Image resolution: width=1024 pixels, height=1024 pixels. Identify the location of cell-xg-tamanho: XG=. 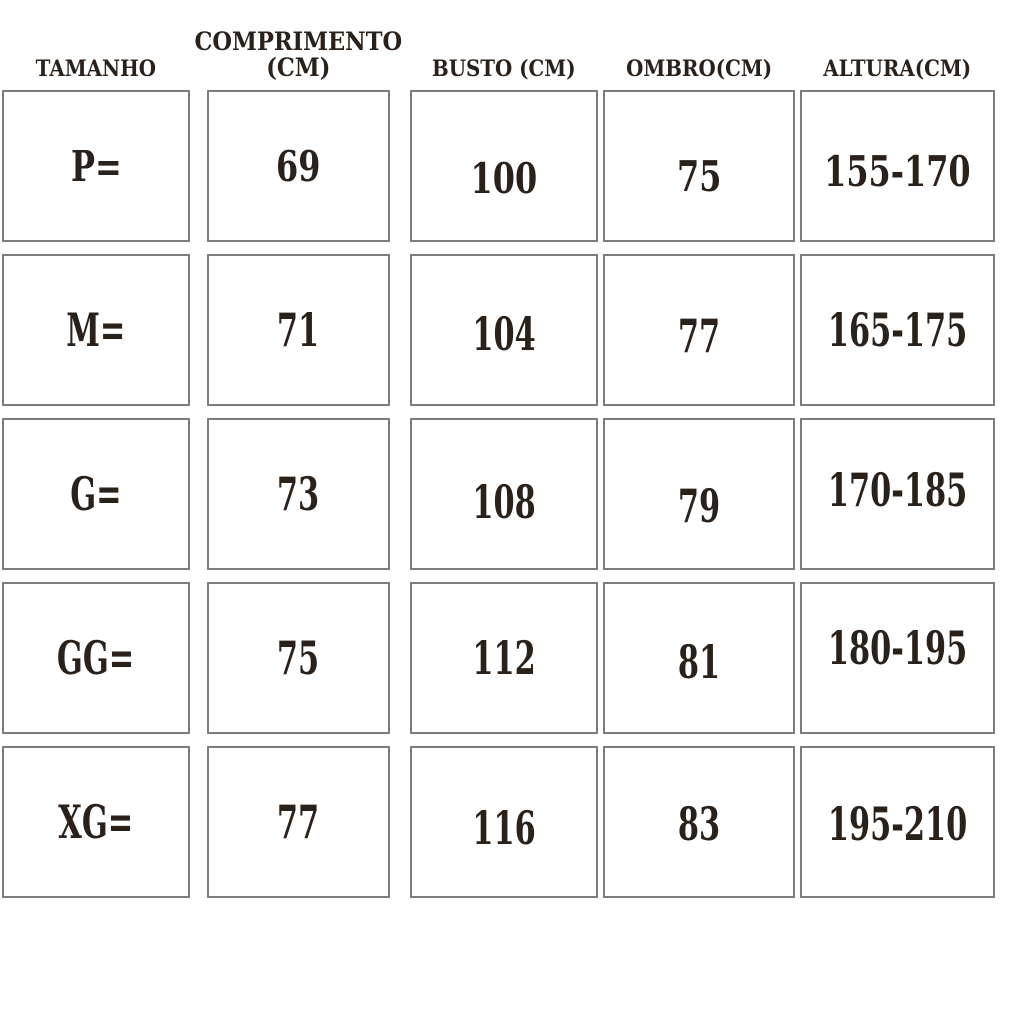
(96, 822).